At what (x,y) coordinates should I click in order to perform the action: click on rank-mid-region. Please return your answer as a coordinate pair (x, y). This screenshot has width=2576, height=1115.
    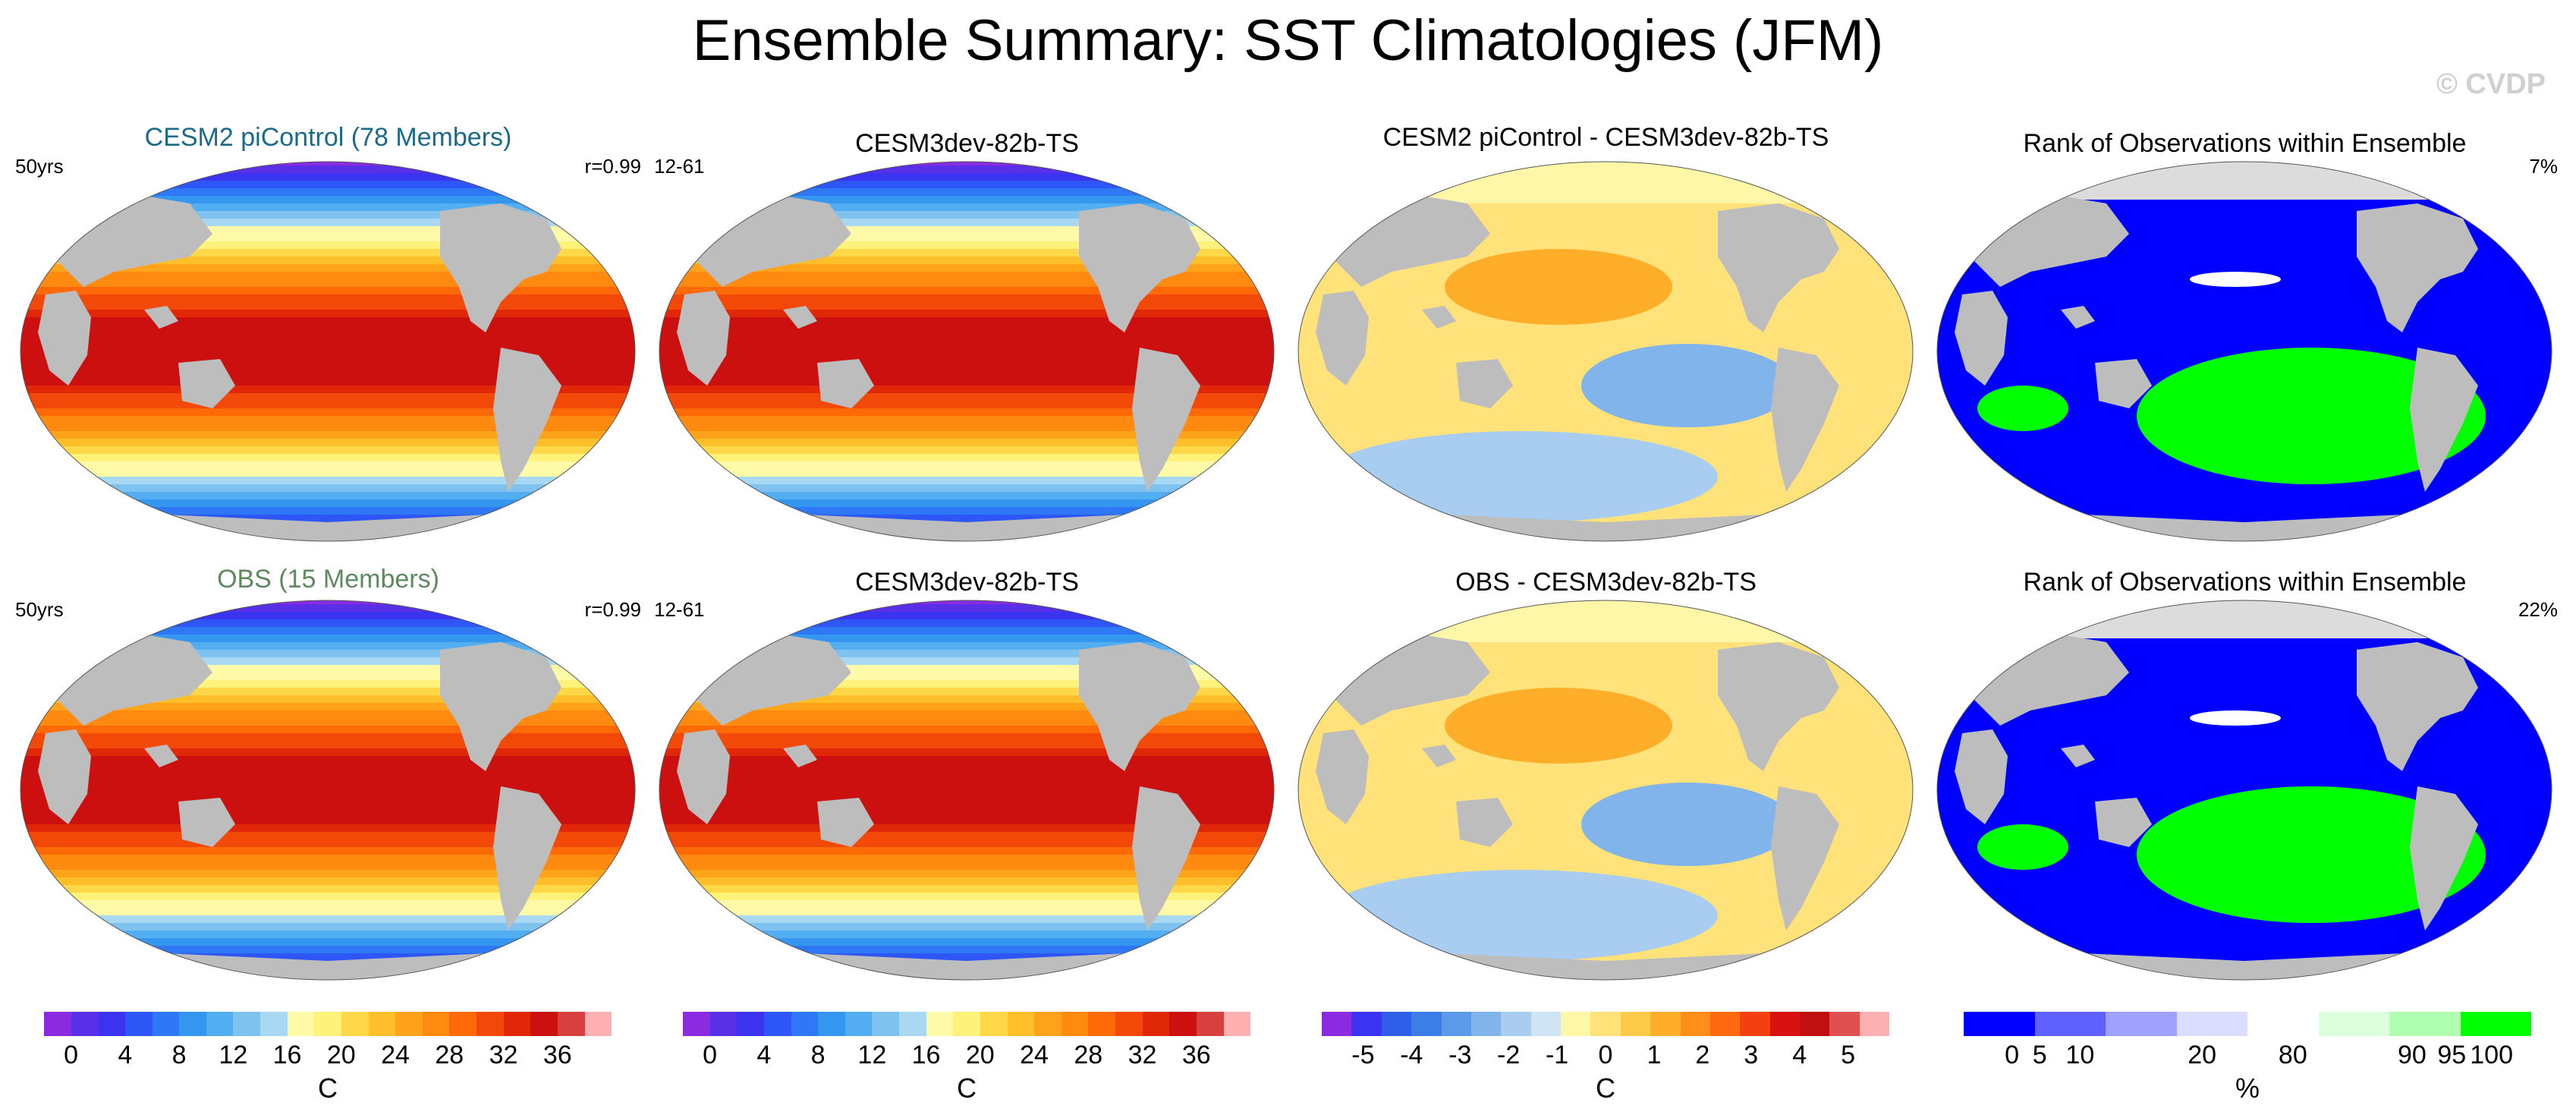
    Looking at the image, I should click on (2235, 718).